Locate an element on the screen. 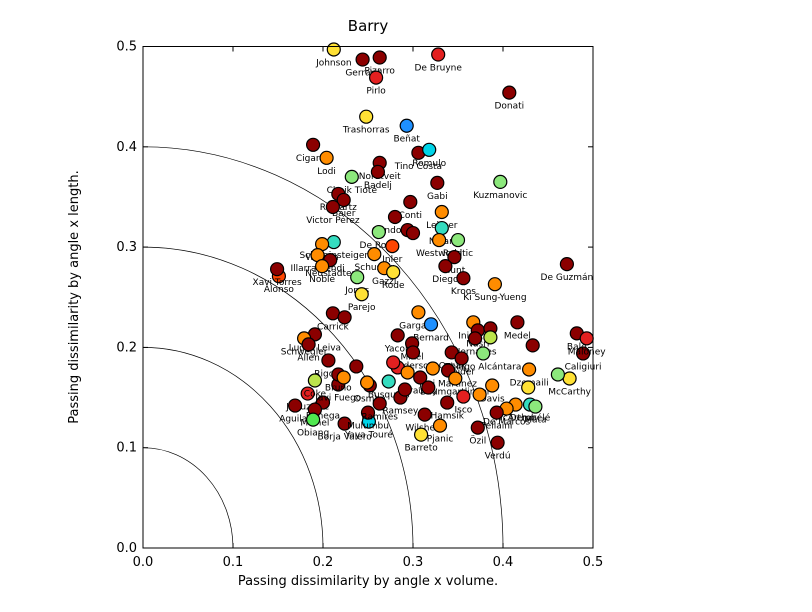 The image size is (812, 612). y-tick-label: 0.1 is located at coordinates (126, 448).